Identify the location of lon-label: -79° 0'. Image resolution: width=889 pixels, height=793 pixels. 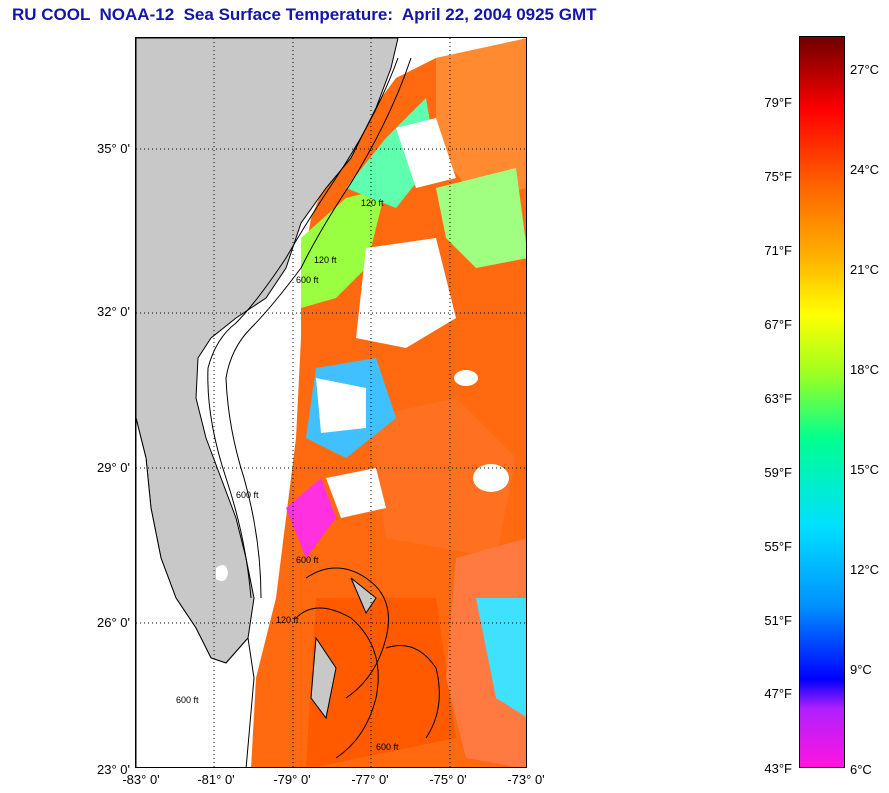
(292, 779).